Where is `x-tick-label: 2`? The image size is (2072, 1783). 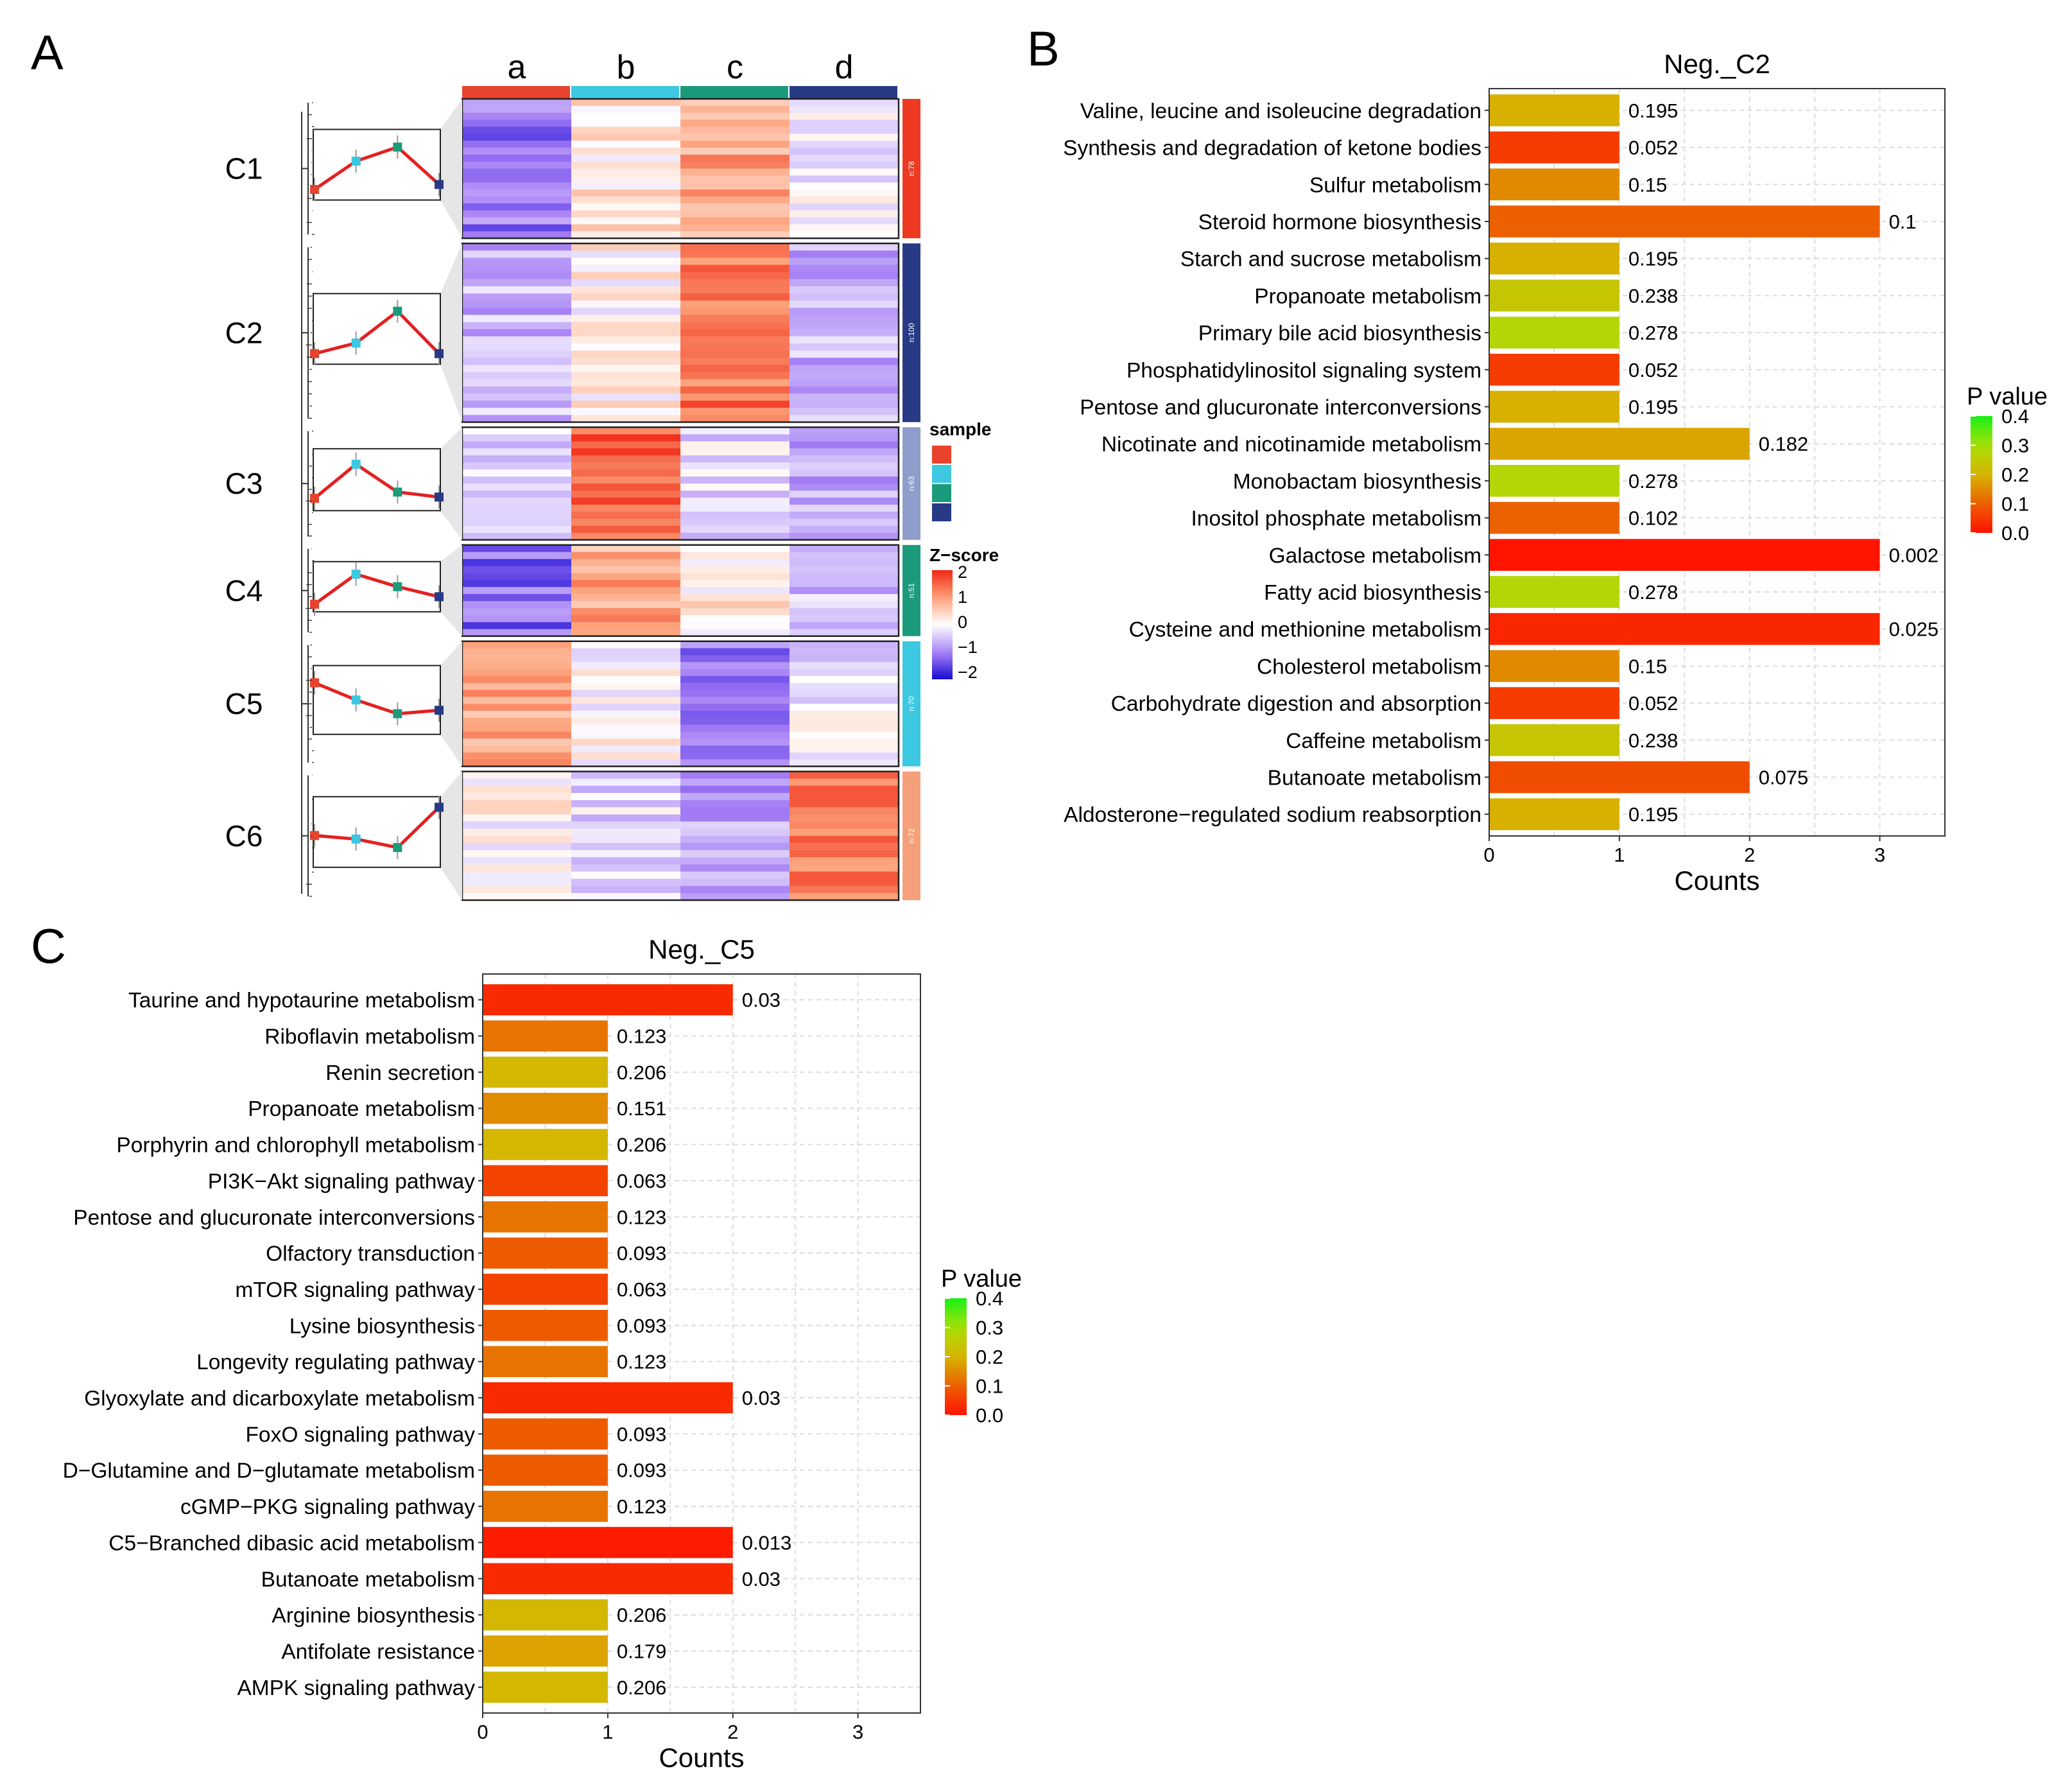 x-tick-label: 2 is located at coordinates (732, 1732).